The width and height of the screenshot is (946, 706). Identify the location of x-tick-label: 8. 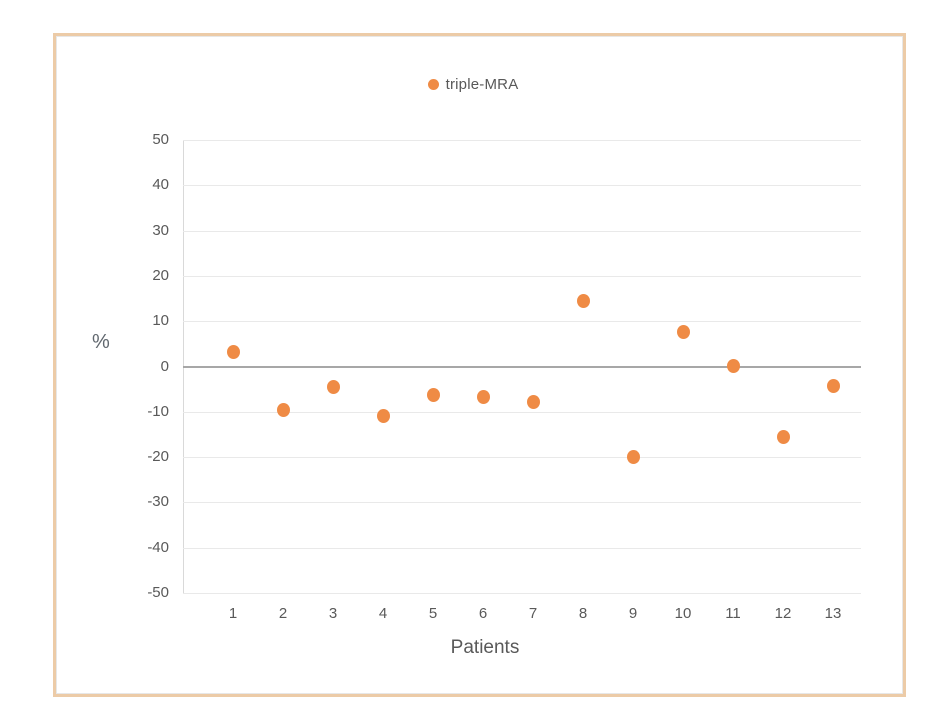
(583, 613).